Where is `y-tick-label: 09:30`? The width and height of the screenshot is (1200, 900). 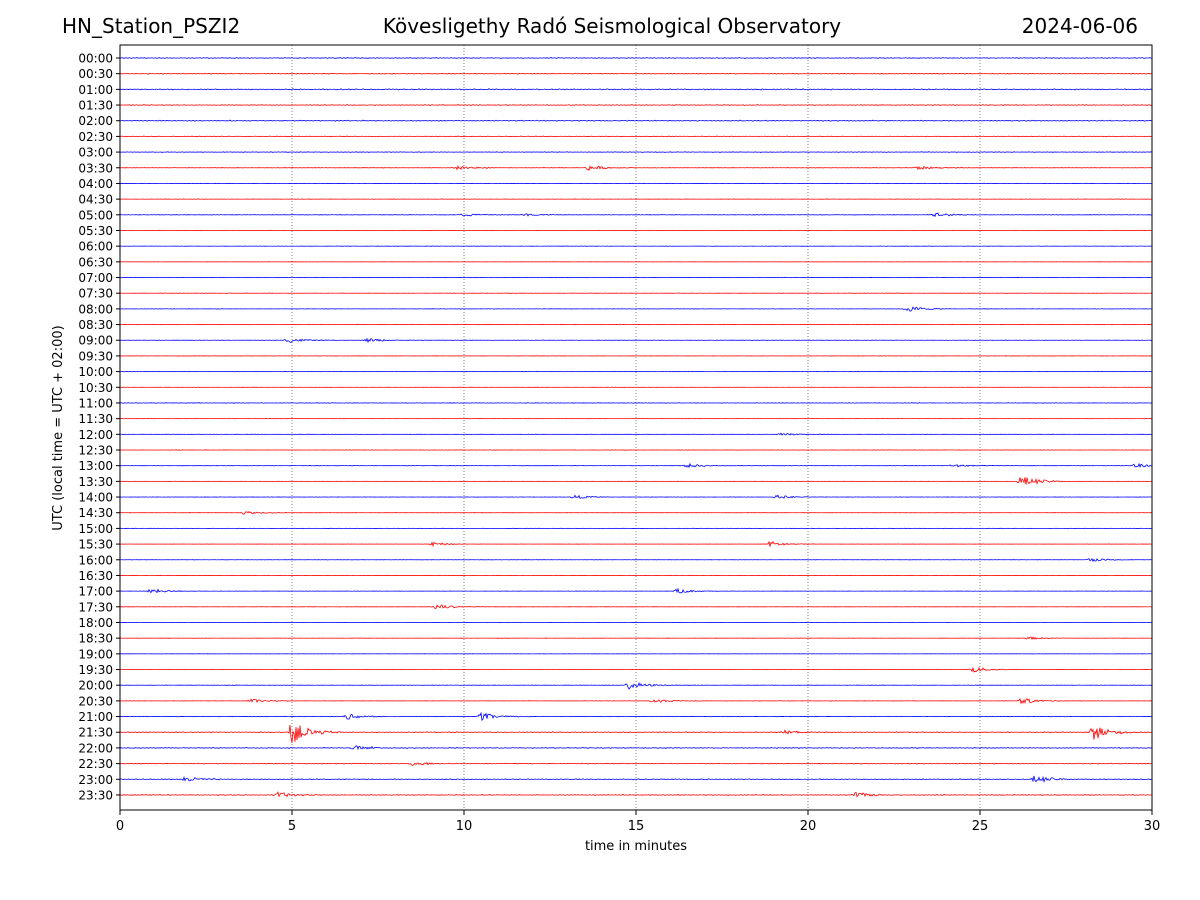 y-tick-label: 09:30 is located at coordinates (95, 356).